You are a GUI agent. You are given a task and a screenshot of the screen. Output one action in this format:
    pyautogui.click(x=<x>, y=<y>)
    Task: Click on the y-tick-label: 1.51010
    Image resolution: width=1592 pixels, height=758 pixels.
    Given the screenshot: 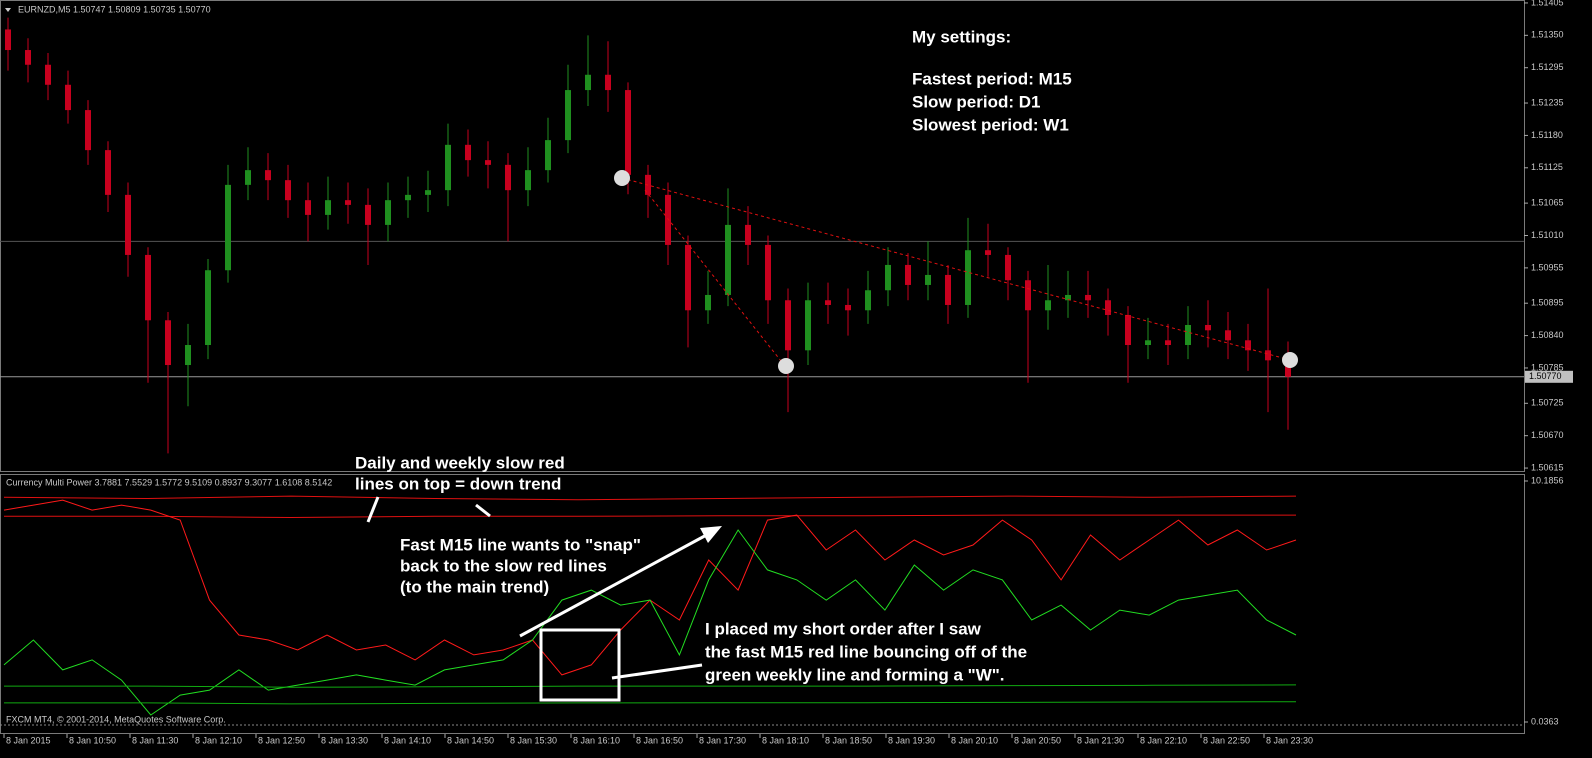 What is the action you would take?
    pyautogui.click(x=1547, y=235)
    